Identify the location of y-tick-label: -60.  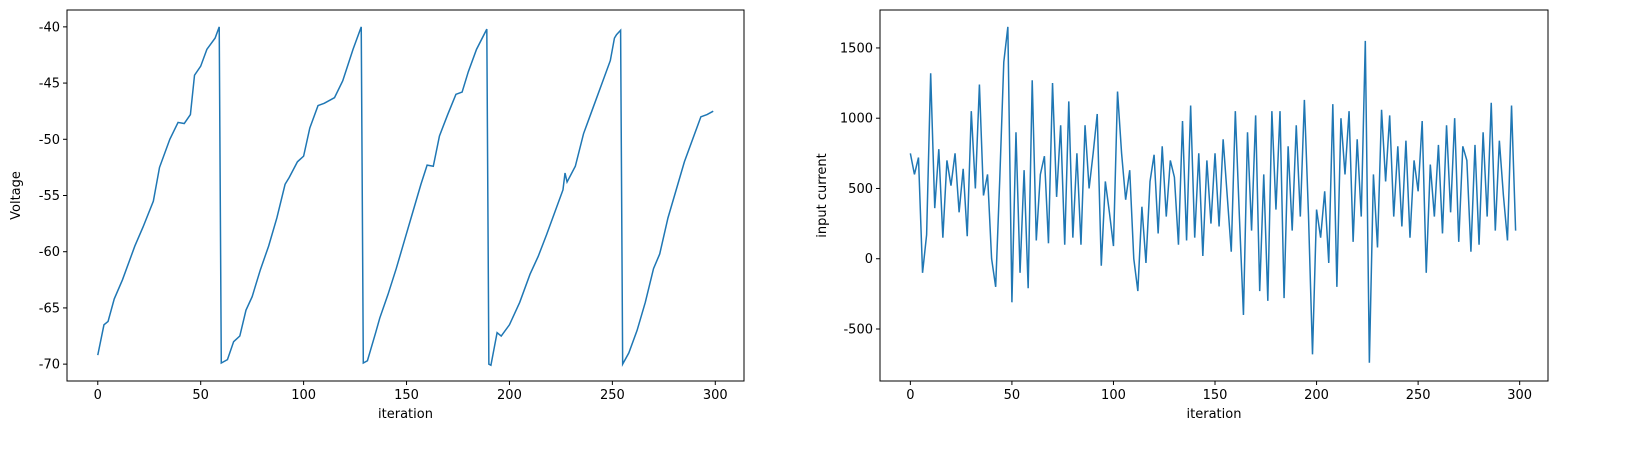
(49, 252).